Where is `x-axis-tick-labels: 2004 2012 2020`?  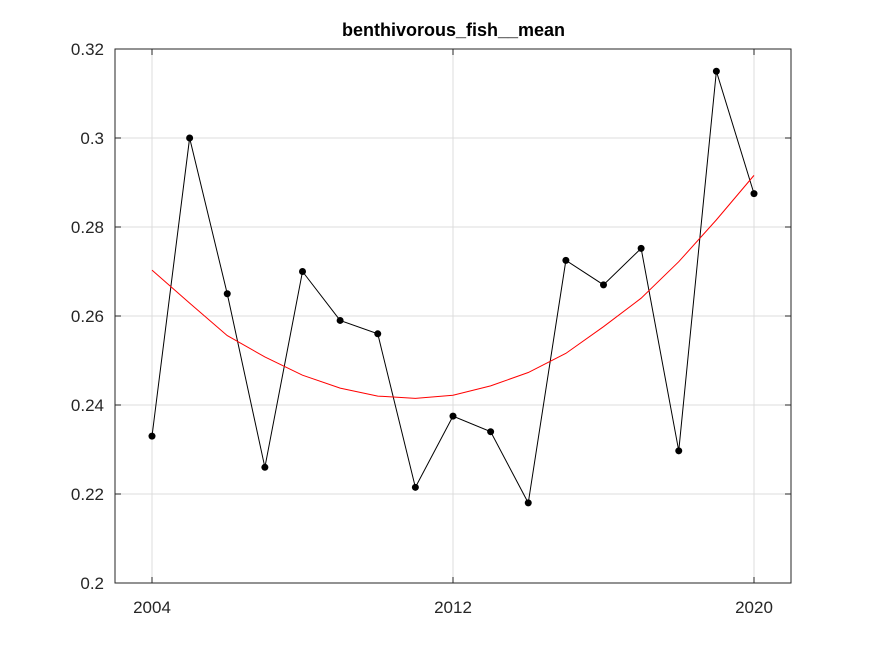
x-axis-tick-labels: 2004 2012 2020 is located at coordinates (453, 607).